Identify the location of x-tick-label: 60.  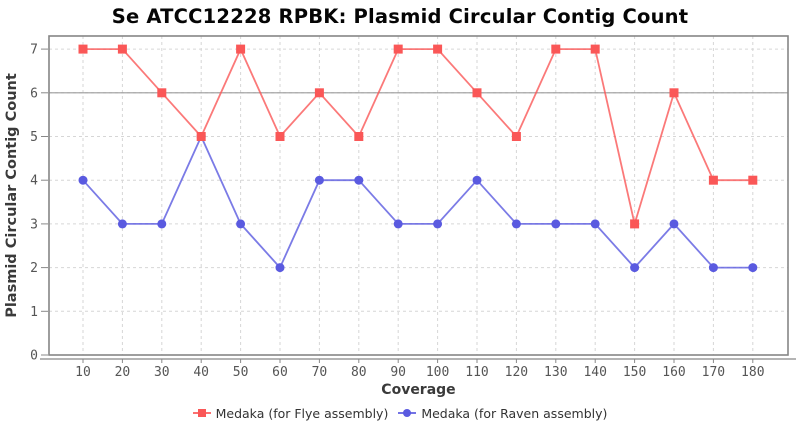
(280, 372).